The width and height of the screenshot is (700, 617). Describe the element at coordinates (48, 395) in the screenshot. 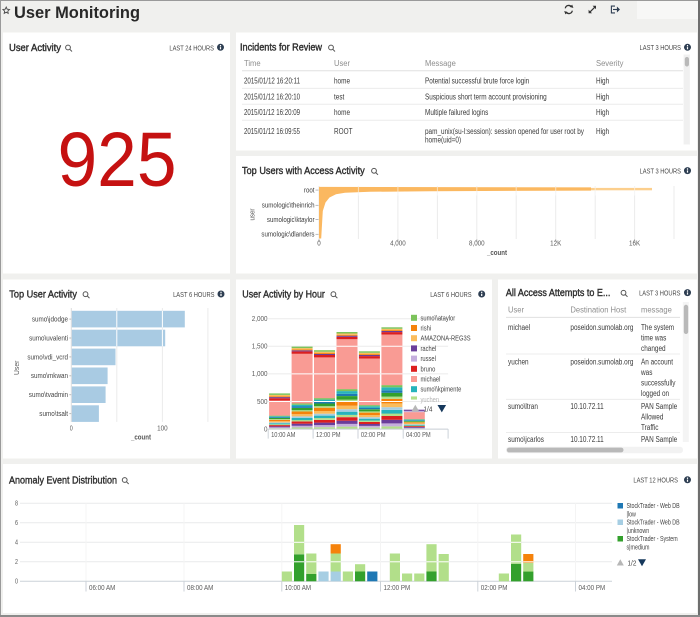

I see `svg-text: sumo\tvadmin` at that location.